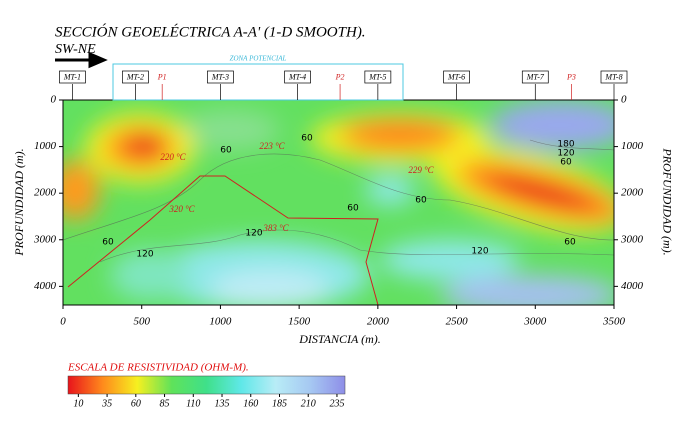 The image size is (682, 429). Describe the element at coordinates (339, 339) in the screenshot. I see `x-axis-label: DISTANCIA (m).` at that location.